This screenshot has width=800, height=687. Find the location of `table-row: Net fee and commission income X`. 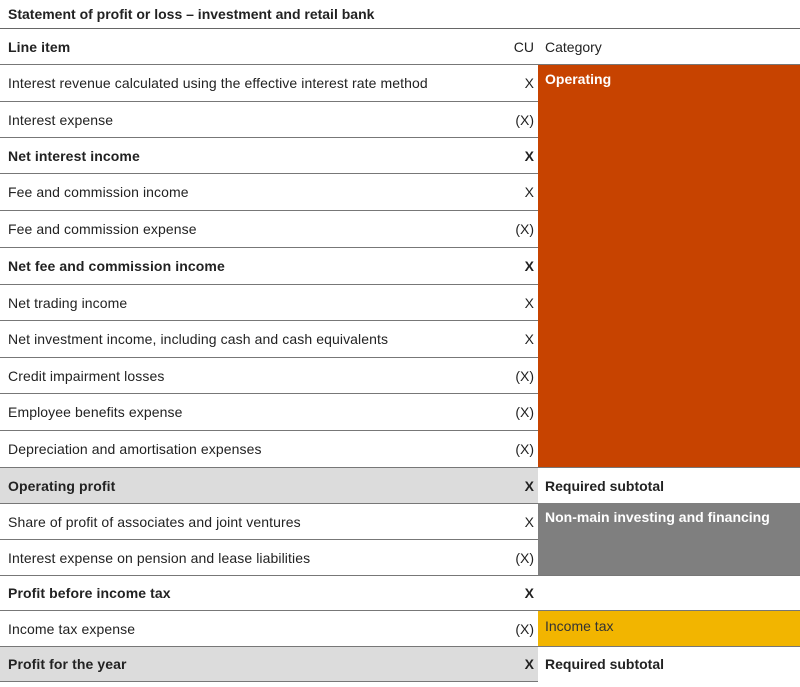

table-row: Net fee and commission income X is located at coordinates (400, 266).